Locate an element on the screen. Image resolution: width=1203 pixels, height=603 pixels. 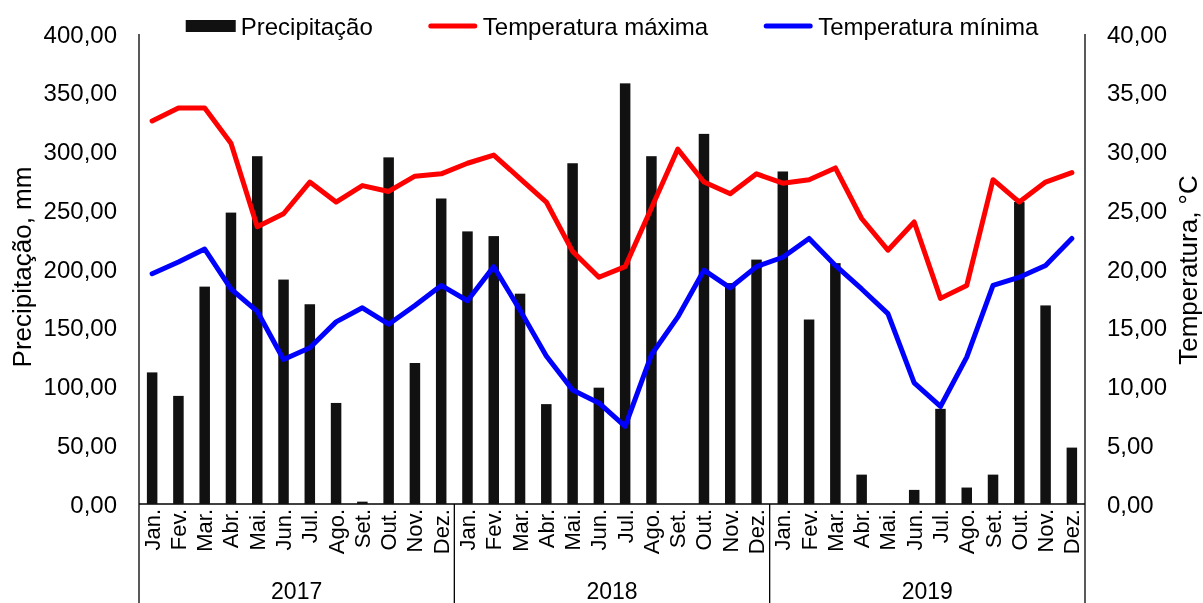
y2-tick-label: 30,00 is located at coordinates (1137, 151).